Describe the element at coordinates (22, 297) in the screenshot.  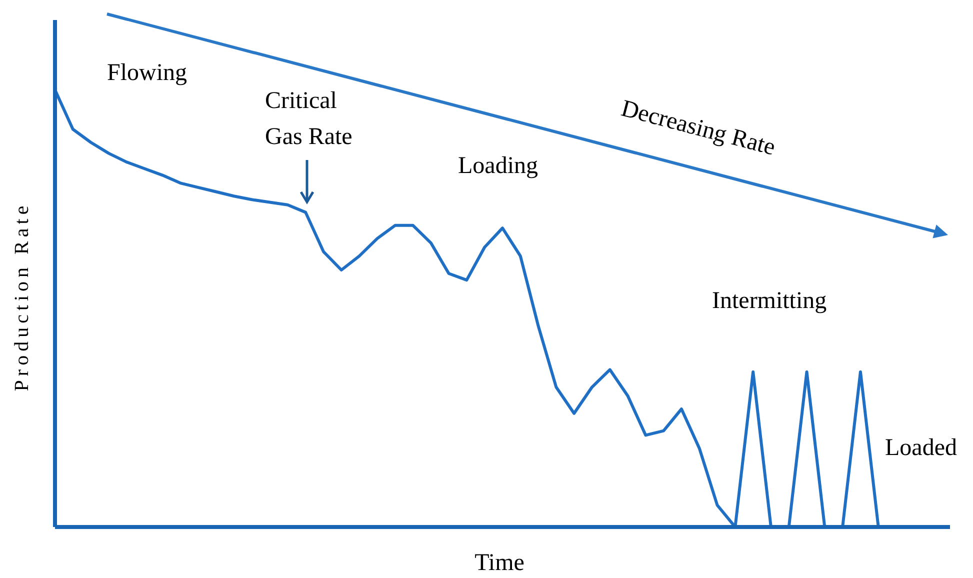
I see `y-axis-title: Production Rate` at that location.